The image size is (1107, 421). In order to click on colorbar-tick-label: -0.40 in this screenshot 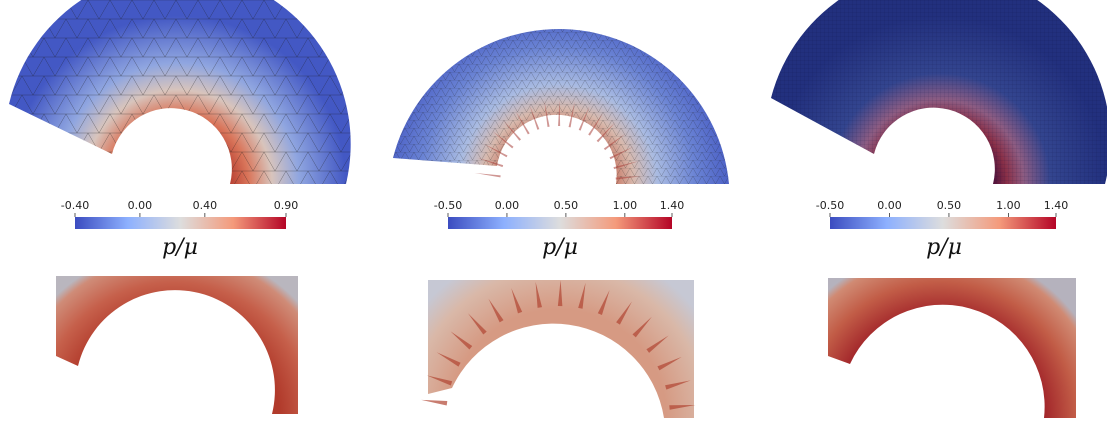, I will do `click(75, 205)`.